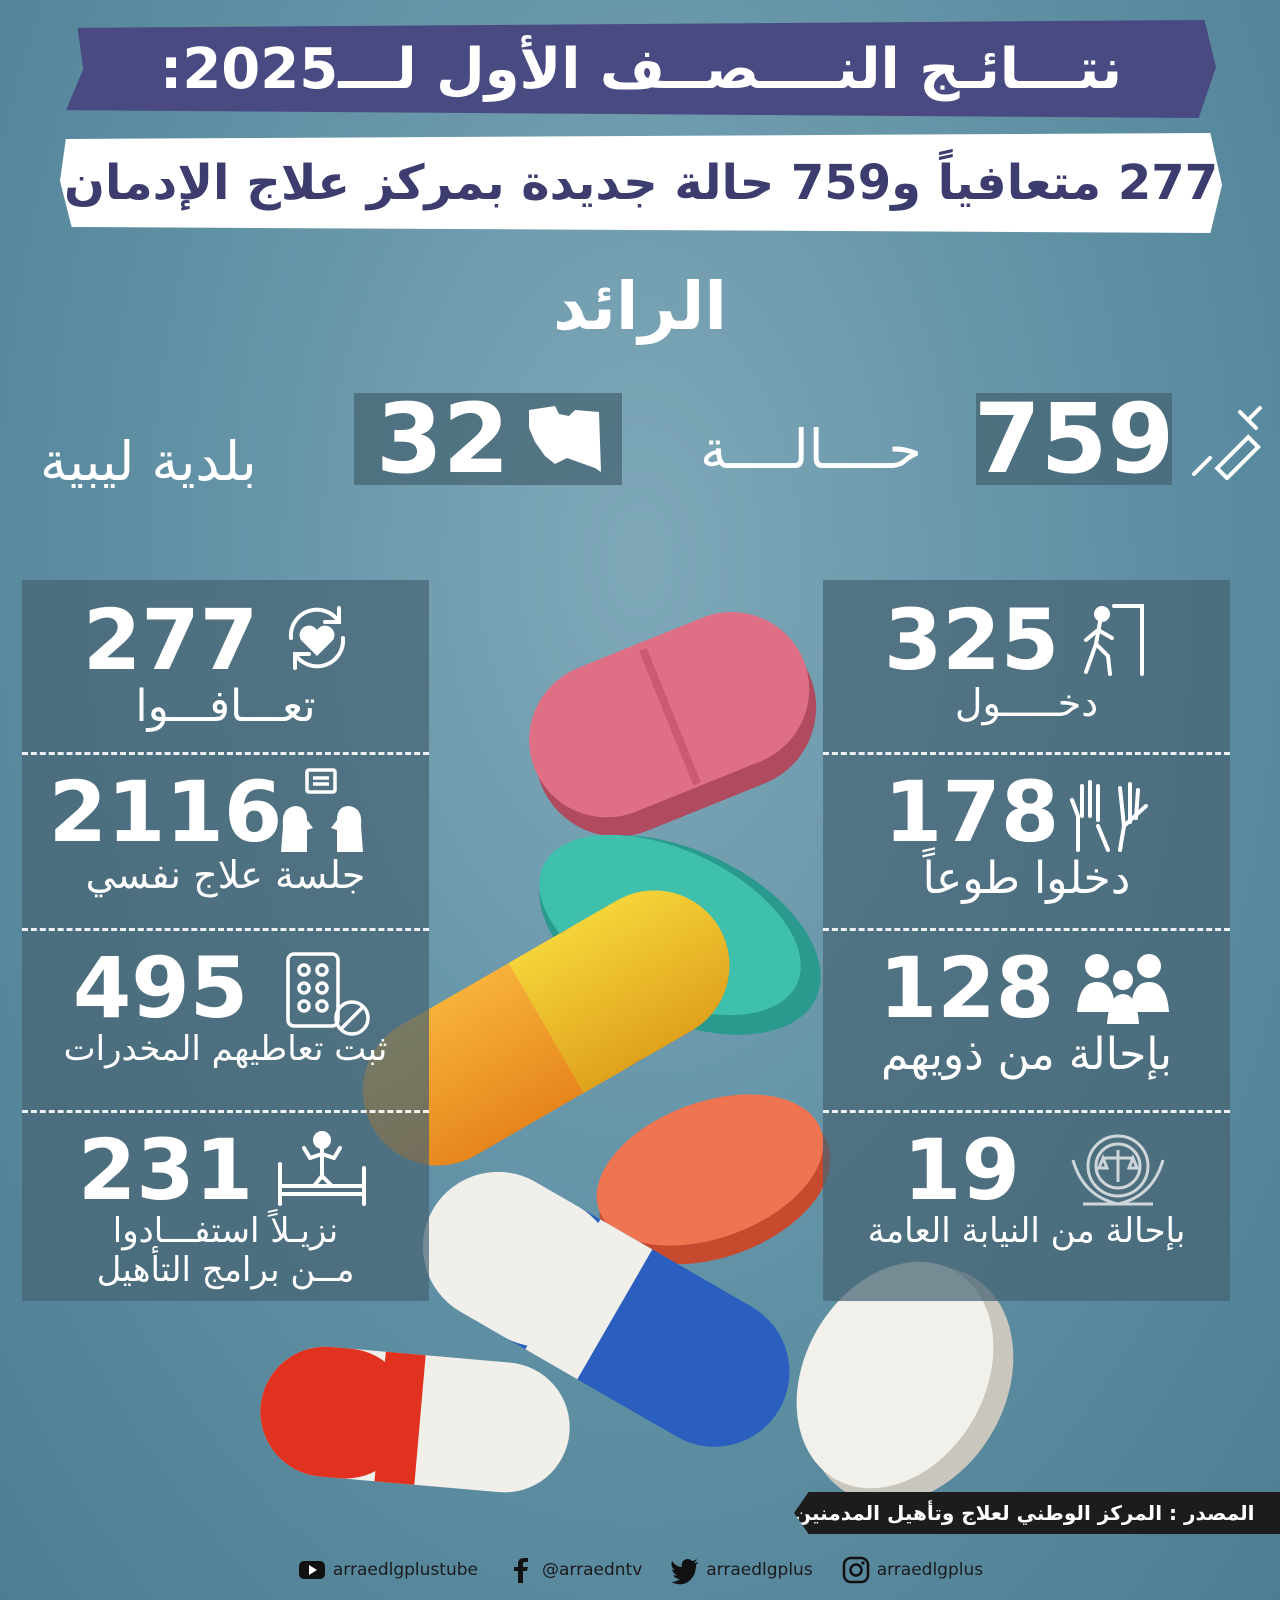 The image size is (1280, 1600). What do you see at coordinates (1118, 1170) in the screenshot?
I see `prosecution-emblem-icon` at bounding box center [1118, 1170].